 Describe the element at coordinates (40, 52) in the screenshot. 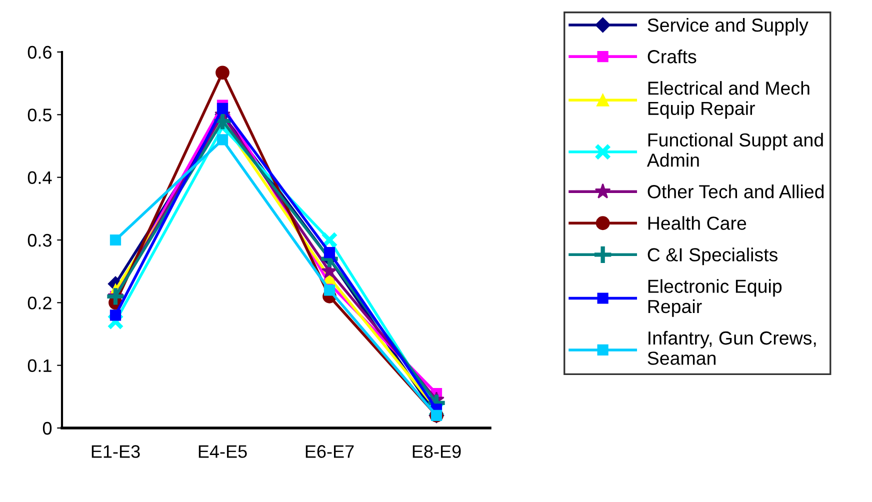

I see `y-tick-label: 0.6` at that location.